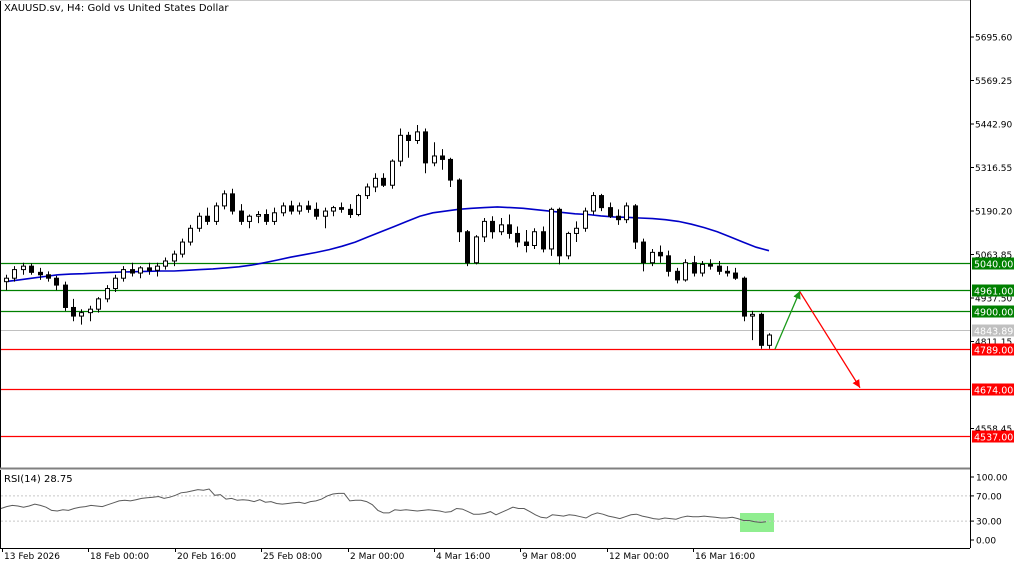 The height and width of the screenshot is (564, 1024). What do you see at coordinates (993, 430) in the screenshot?
I see `price-tick-label: 4558.45` at bounding box center [993, 430].